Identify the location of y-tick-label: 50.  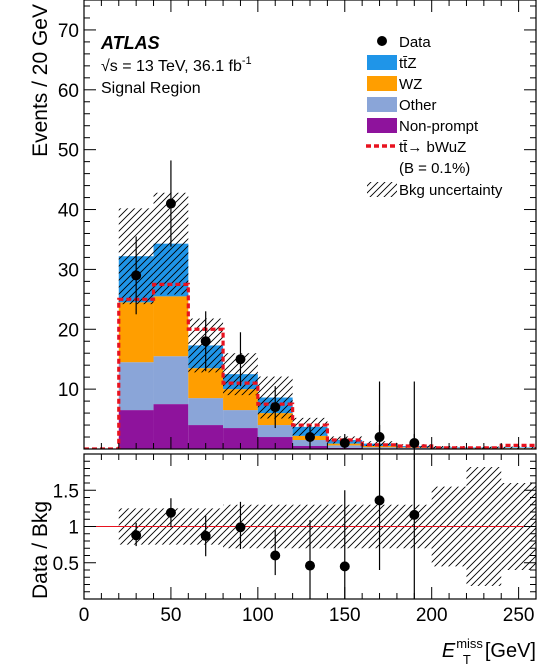
(68, 151).